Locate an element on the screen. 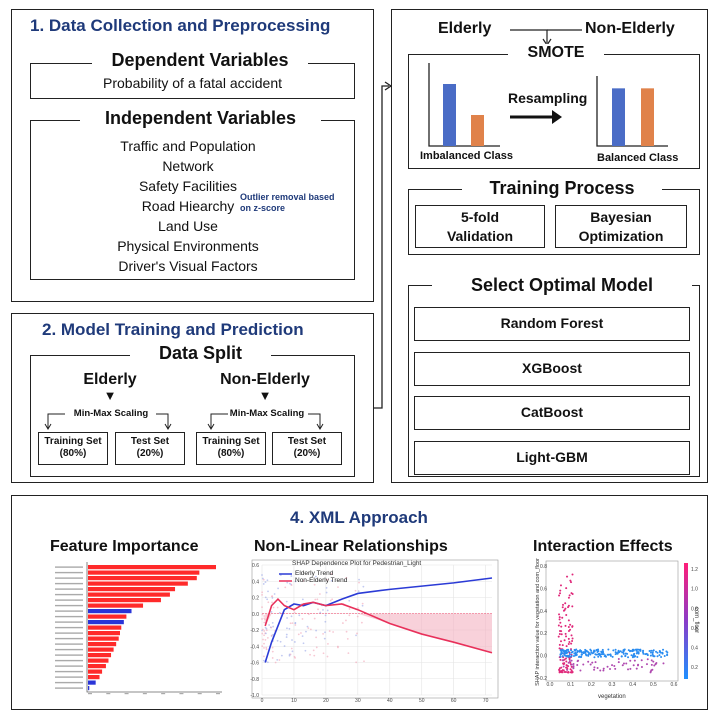 This screenshot has width=719, height=719. section4-title: 4. XML Approach is located at coordinates (359, 517).